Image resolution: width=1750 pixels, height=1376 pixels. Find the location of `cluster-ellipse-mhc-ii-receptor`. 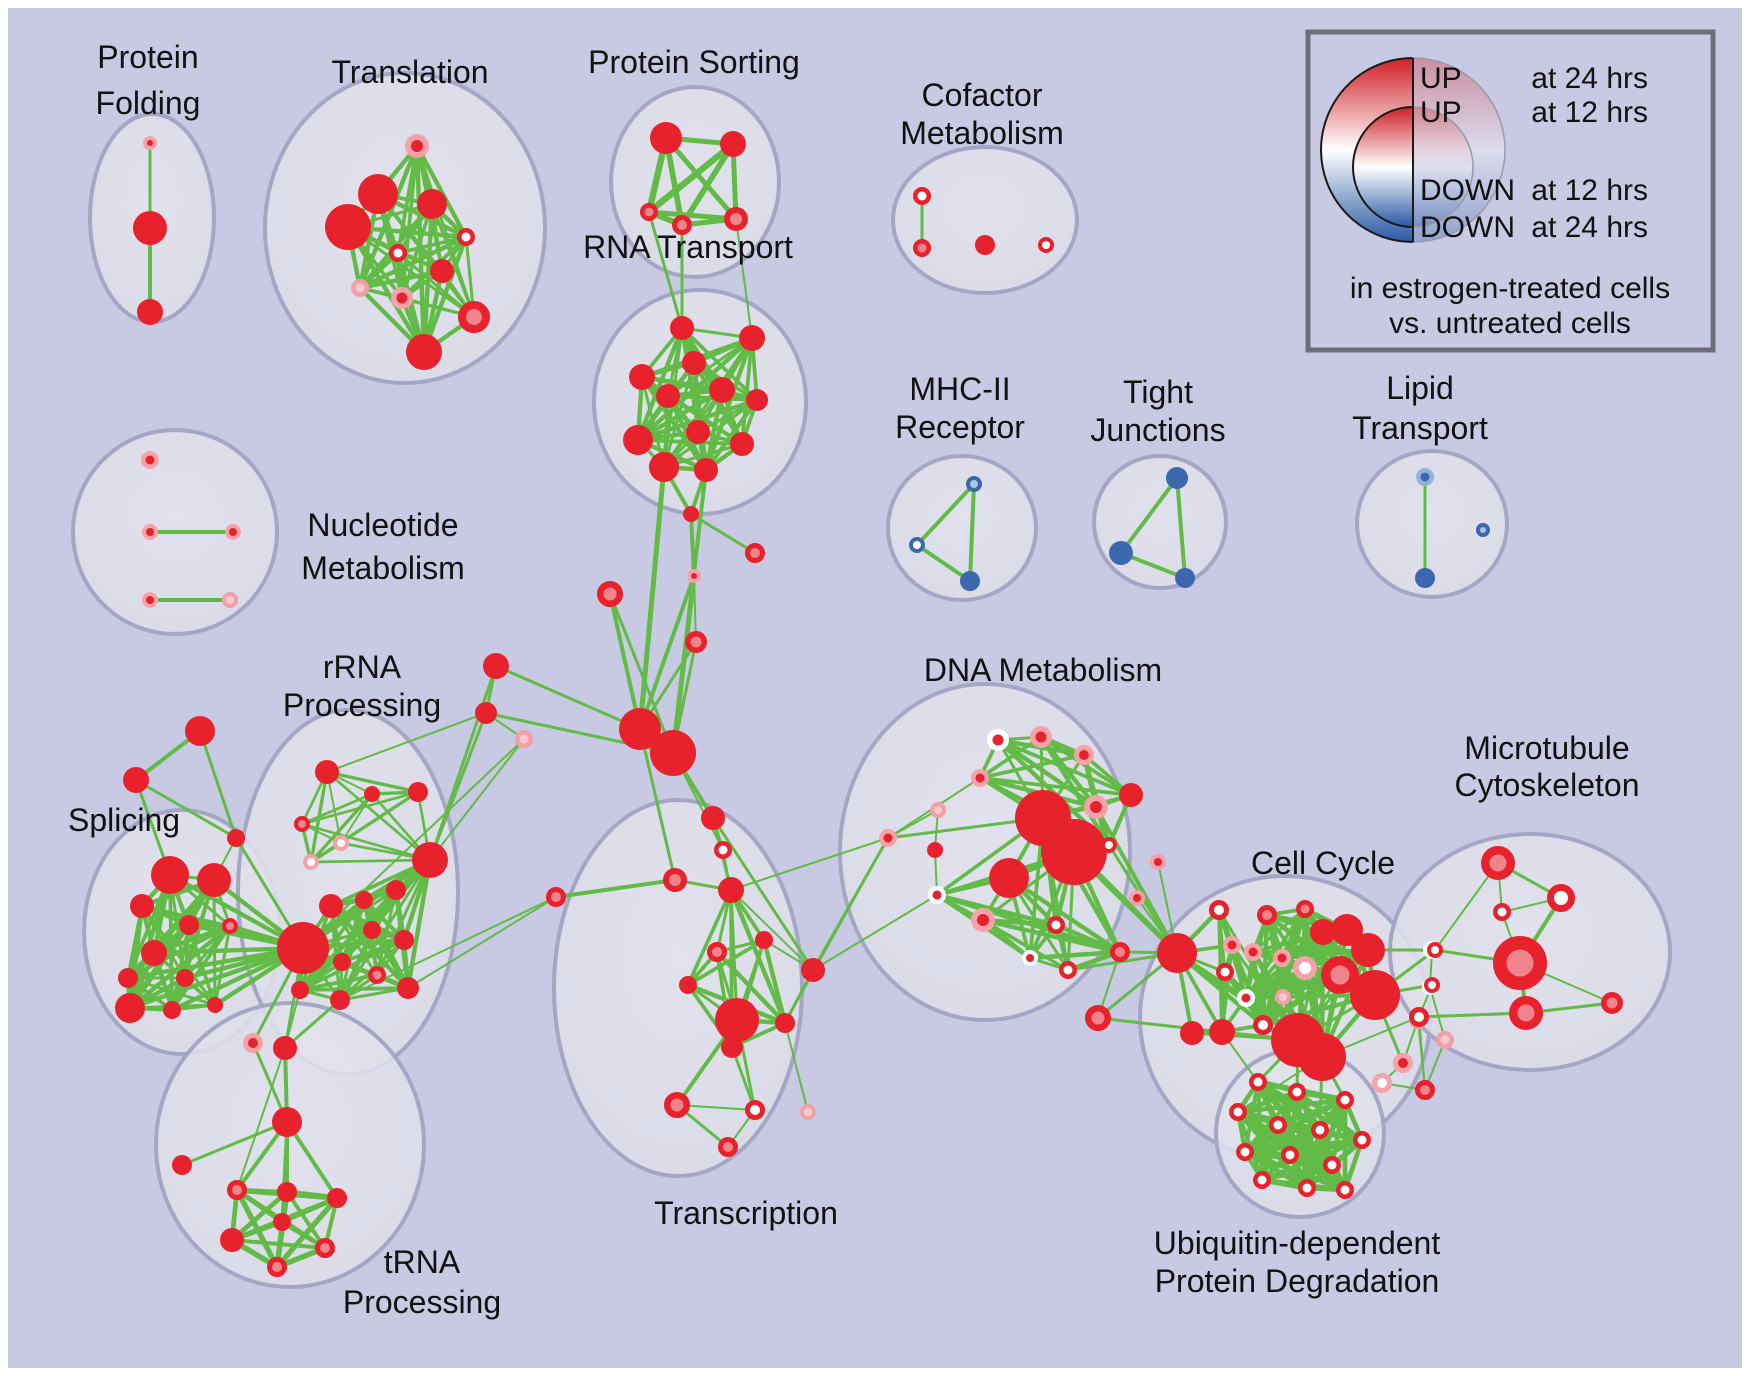

cluster-ellipse-mhc-ii-receptor is located at coordinates (962, 528).